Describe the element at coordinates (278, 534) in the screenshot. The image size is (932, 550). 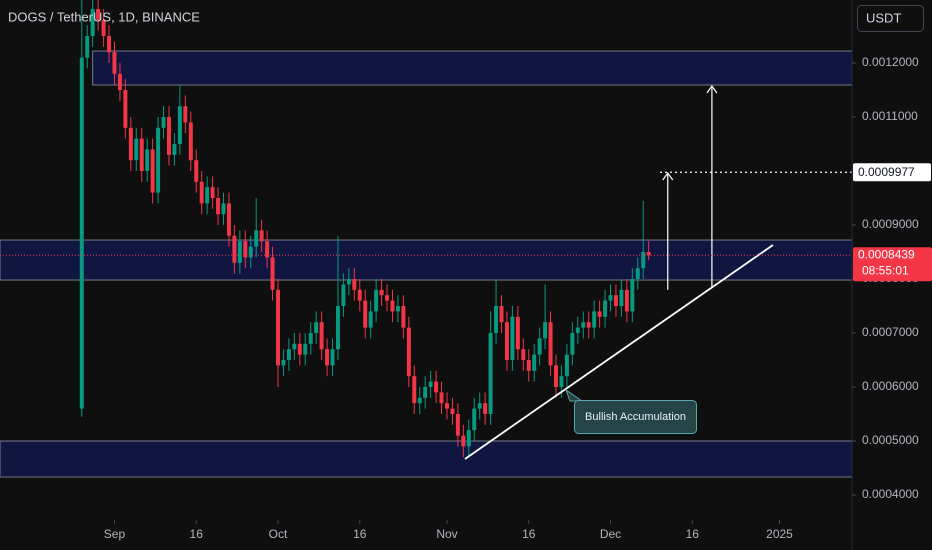
I see `x-tick-label: Oct` at that location.